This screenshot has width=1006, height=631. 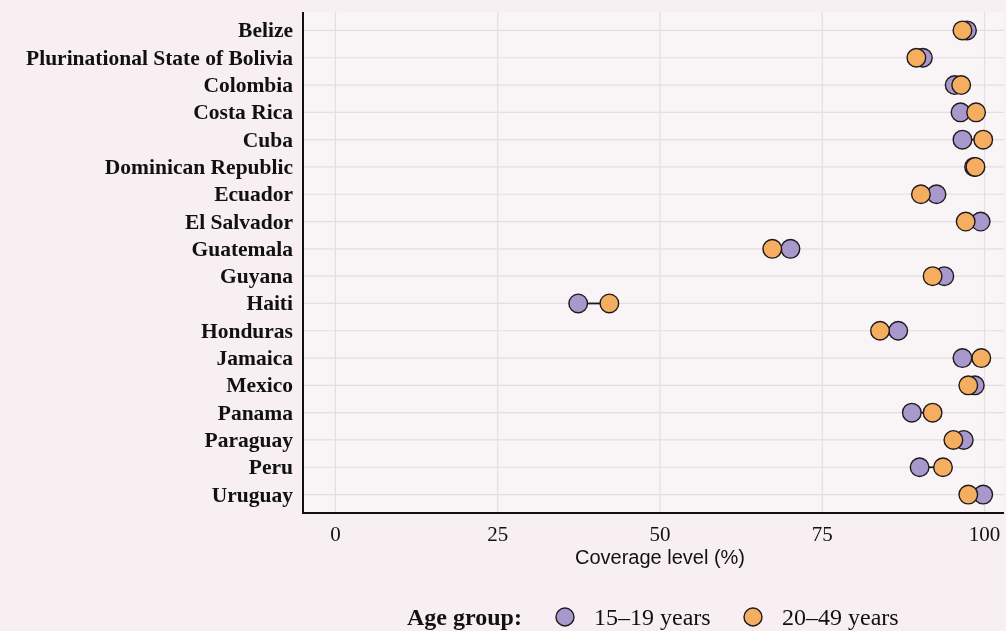 What do you see at coordinates (498, 534) in the screenshot?
I see `x-tick-label: 25` at bounding box center [498, 534].